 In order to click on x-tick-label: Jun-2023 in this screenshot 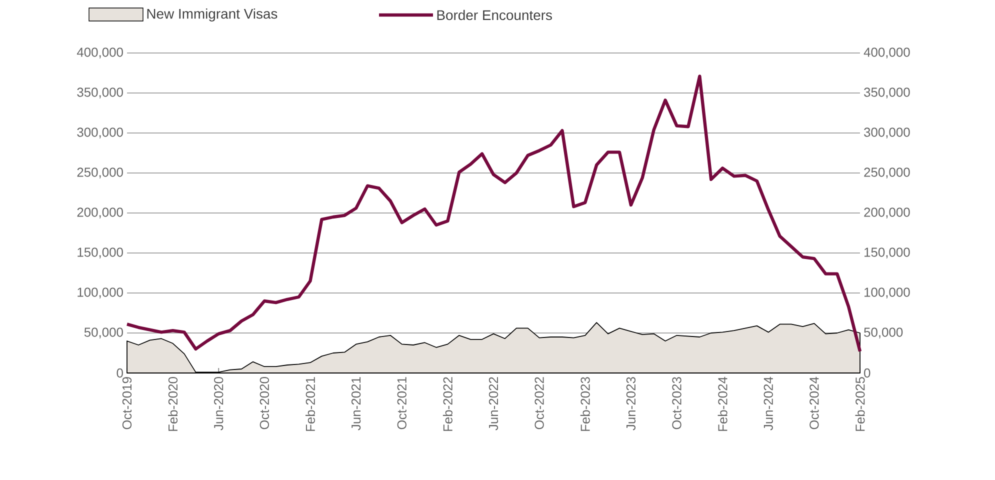, I will do `click(631, 403)`.